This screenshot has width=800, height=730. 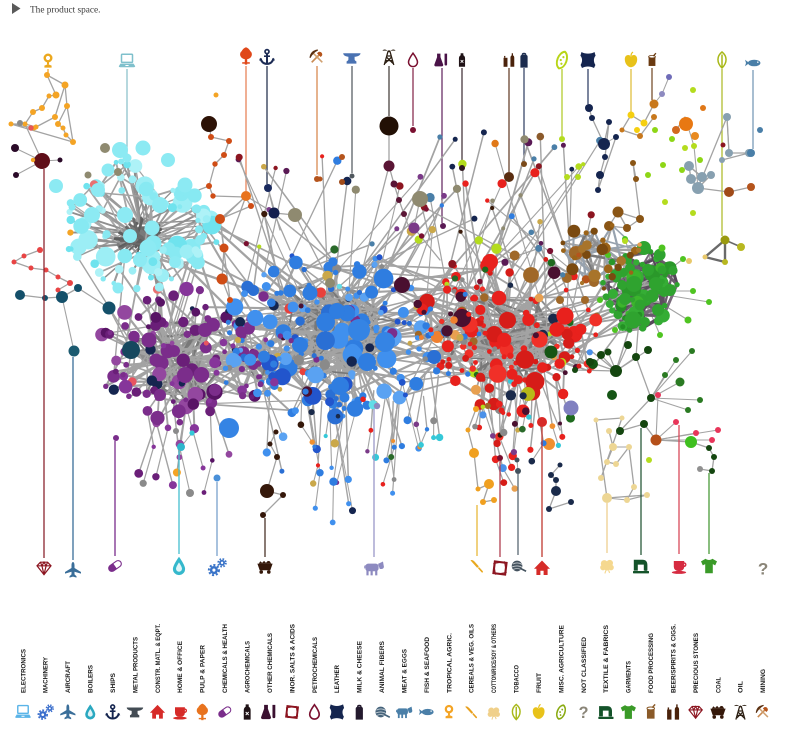 I want to click on svg-text: METAL PRODUCTS, so click(x=135, y=664).